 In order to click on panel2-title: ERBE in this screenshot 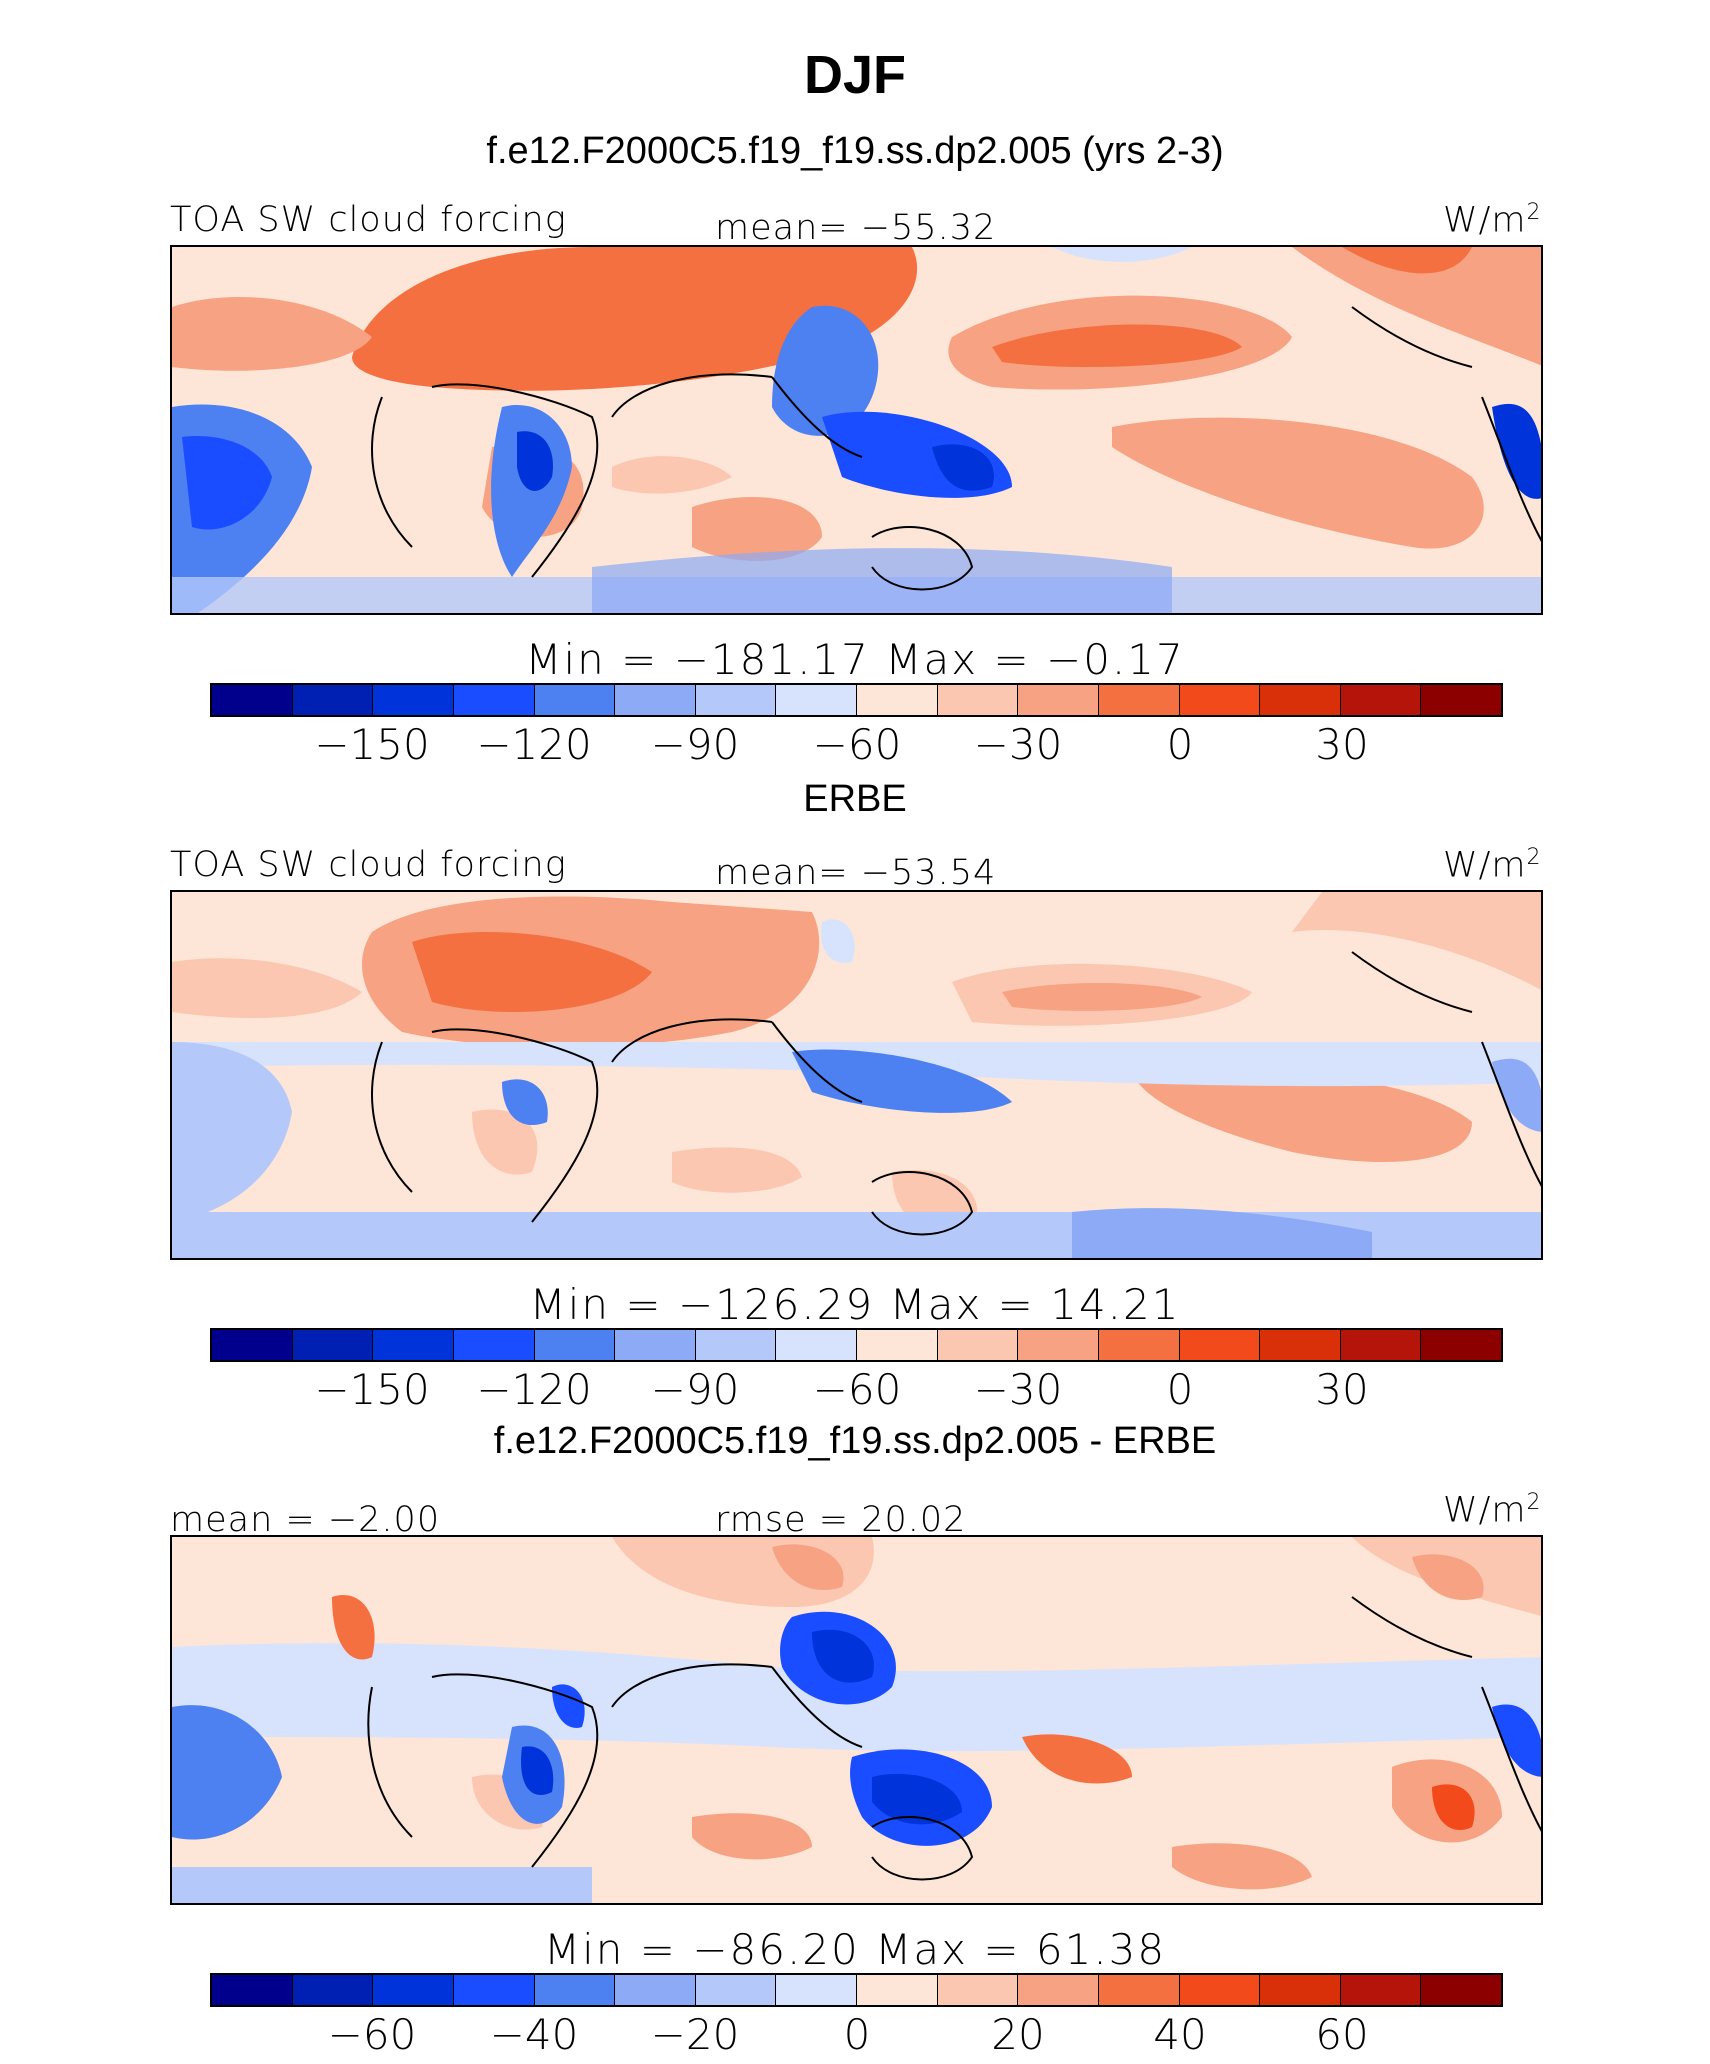, I will do `click(855, 799)`.